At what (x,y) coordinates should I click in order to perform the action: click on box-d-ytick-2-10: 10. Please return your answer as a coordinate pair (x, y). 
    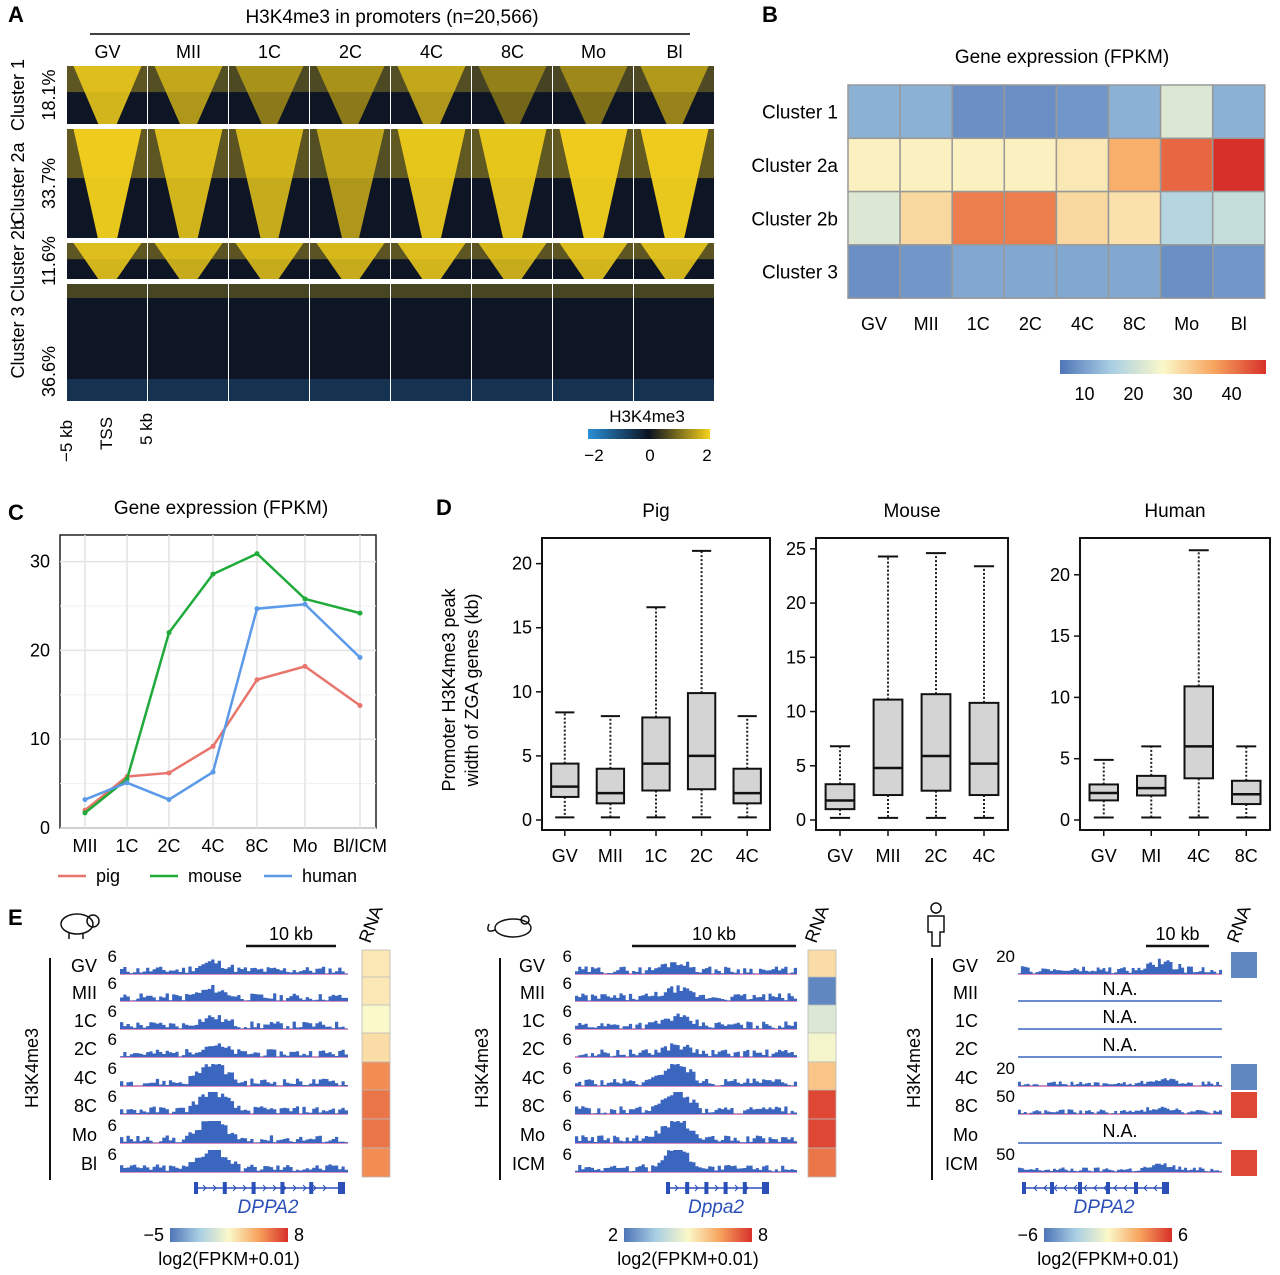
    Looking at the image, I should click on (1060, 697).